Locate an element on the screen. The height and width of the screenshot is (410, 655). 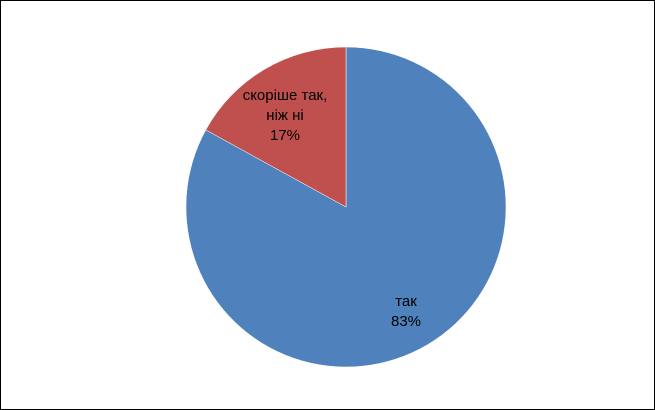
slice-category-label: ніж ні is located at coordinates (284, 115).